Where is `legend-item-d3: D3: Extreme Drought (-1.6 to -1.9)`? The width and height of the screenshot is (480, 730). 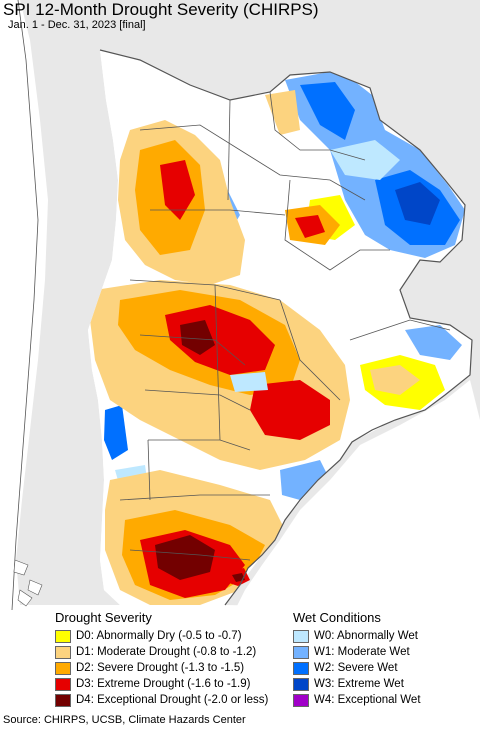
legend-item-d3: D3: Extreme Drought (-1.6 to -1.9) is located at coordinates (161, 684).